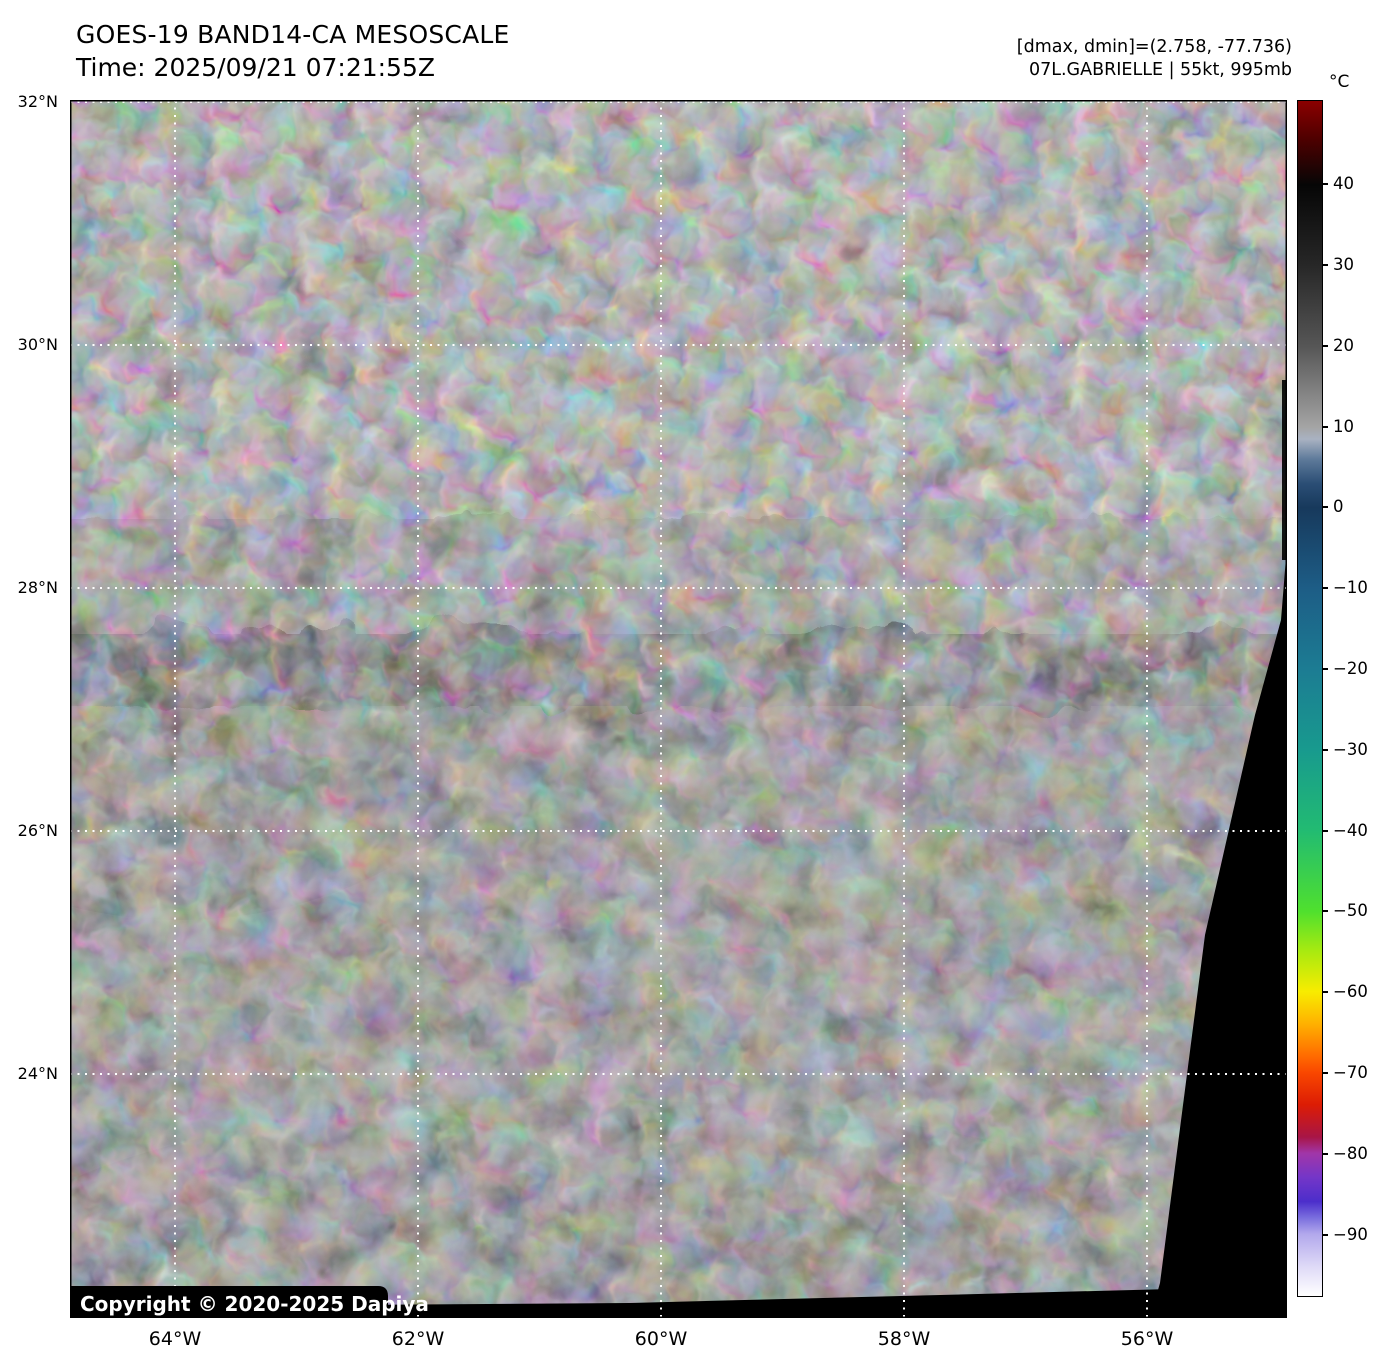 The image size is (1390, 1366). I want to click on colorbar-tick-label: −40, so click(1350, 830).